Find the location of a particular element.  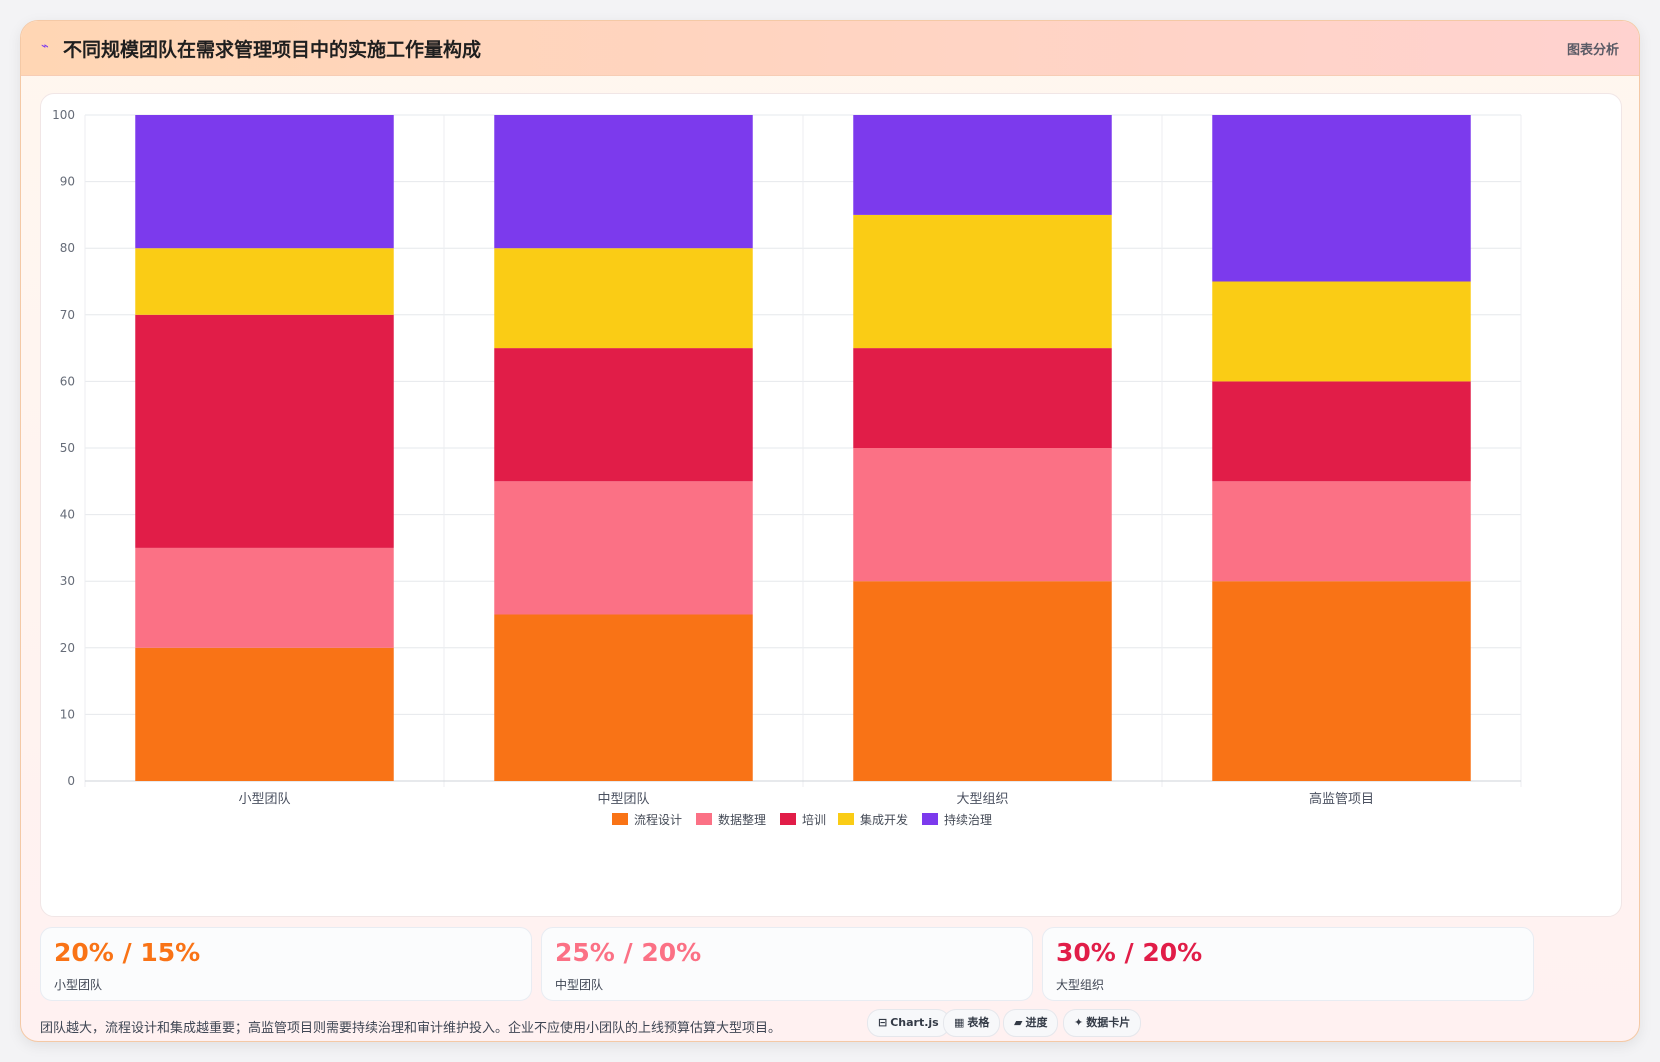

progress-button: ▰ 进度 is located at coordinates (1031, 1023).